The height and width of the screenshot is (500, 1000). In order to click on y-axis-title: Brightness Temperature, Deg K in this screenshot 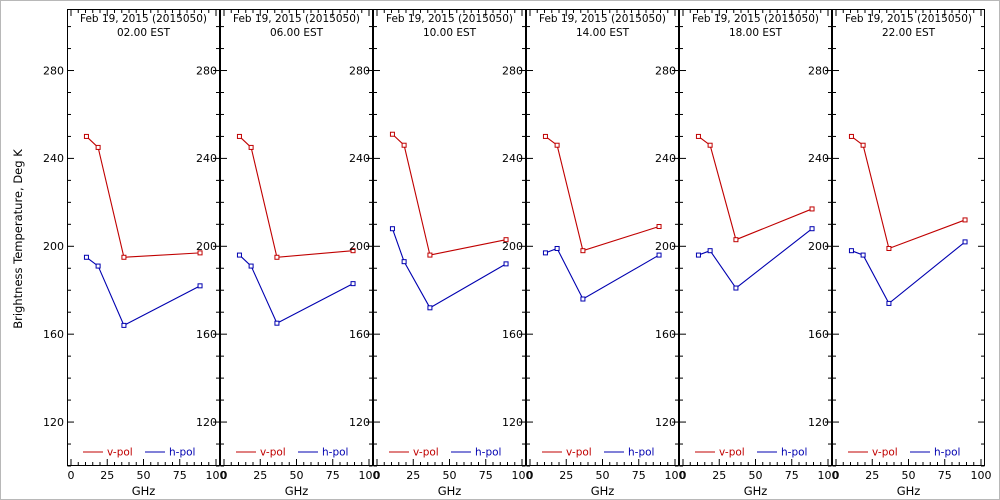, I will do `click(18, 239)`.